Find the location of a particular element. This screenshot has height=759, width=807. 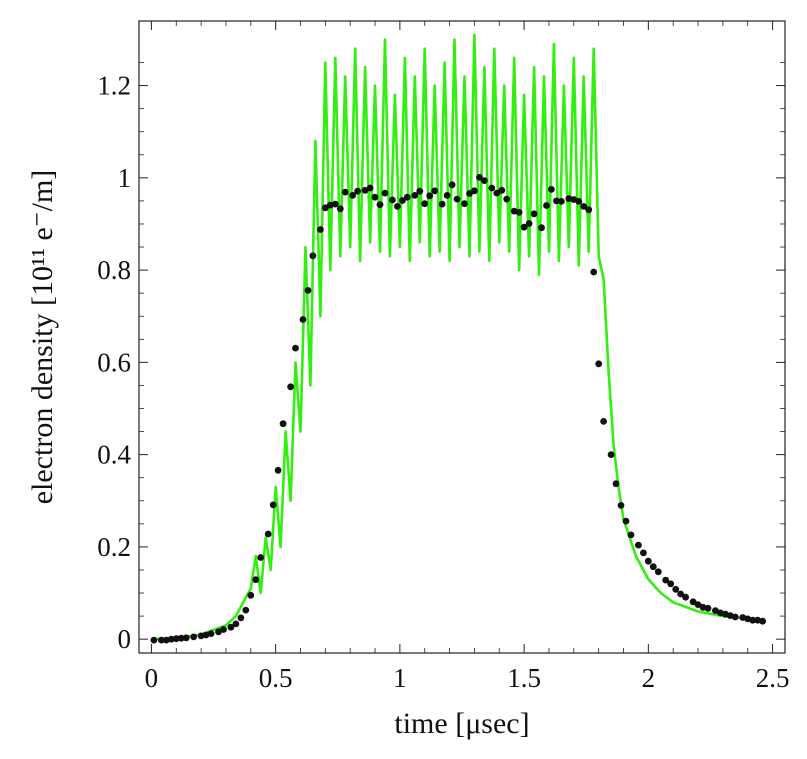

y-axis-label: electron density [10¹¹ e⁻/m] is located at coordinates (42, 337).